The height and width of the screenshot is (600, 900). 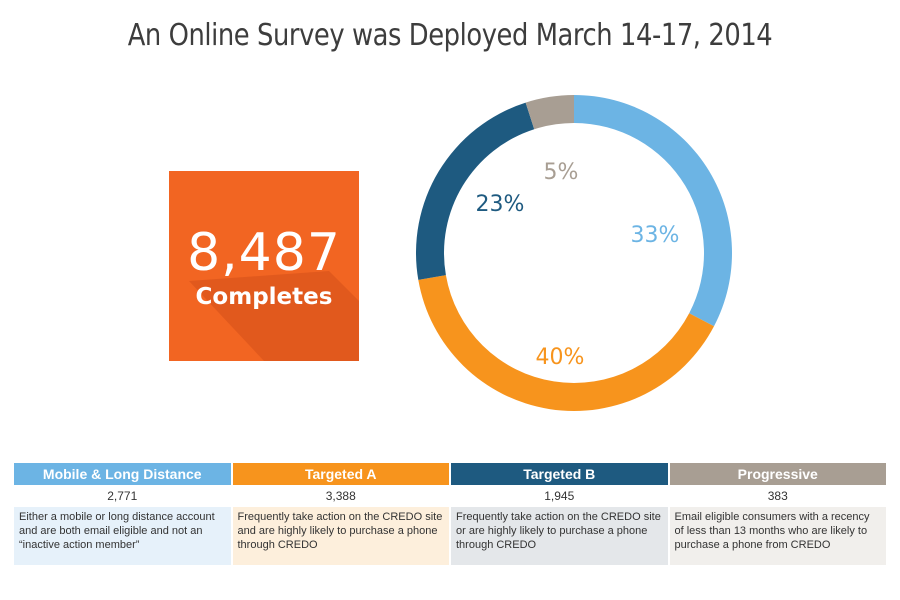 I want to click on segment-count: 1,945, so click(x=559, y=496).